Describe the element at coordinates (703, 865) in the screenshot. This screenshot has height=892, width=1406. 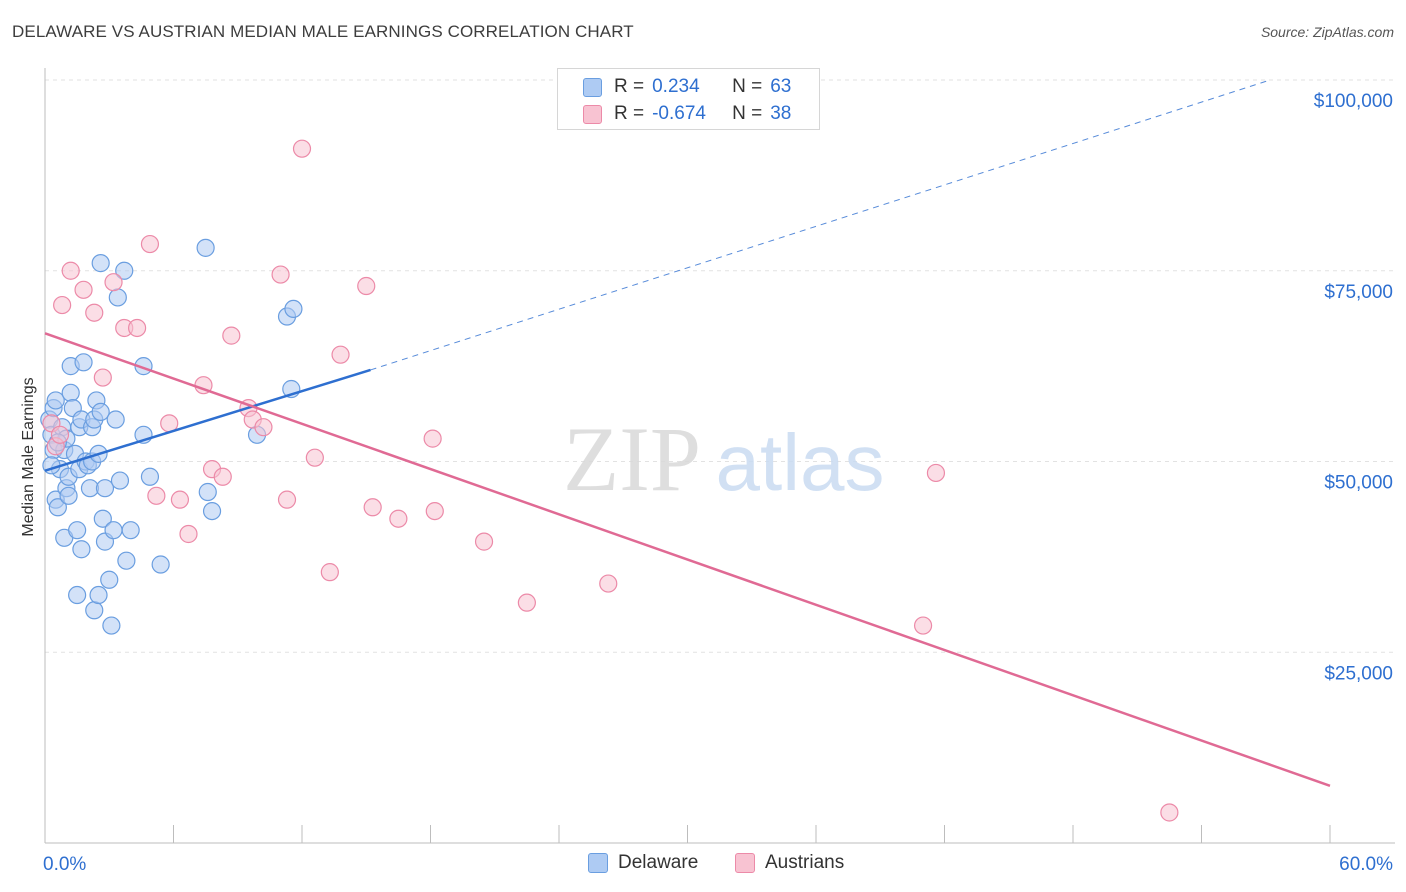
I see `series-legend: Delaware Austrians` at that location.